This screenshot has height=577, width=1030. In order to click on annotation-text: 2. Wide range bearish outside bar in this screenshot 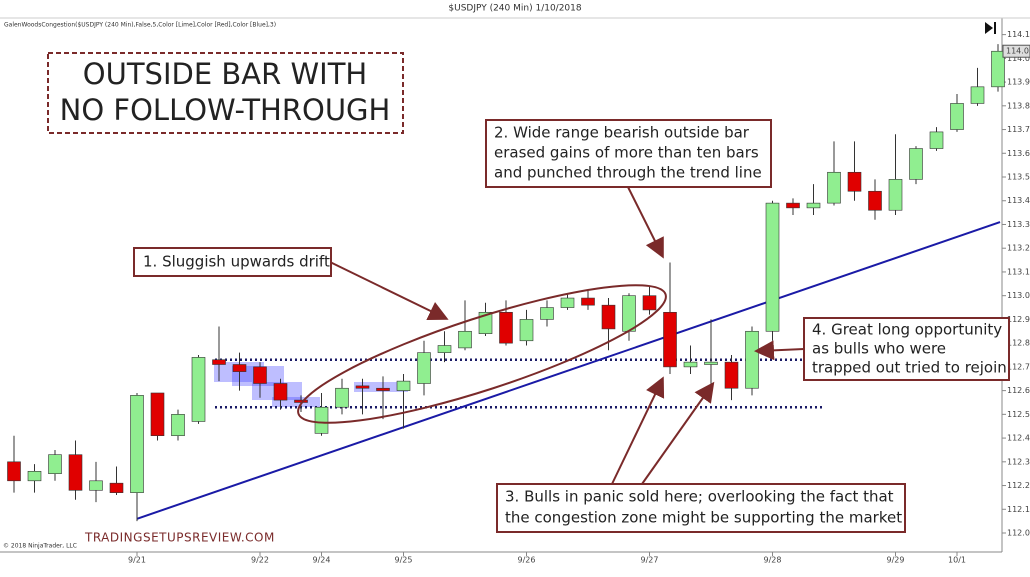, I will do `click(622, 133)`.